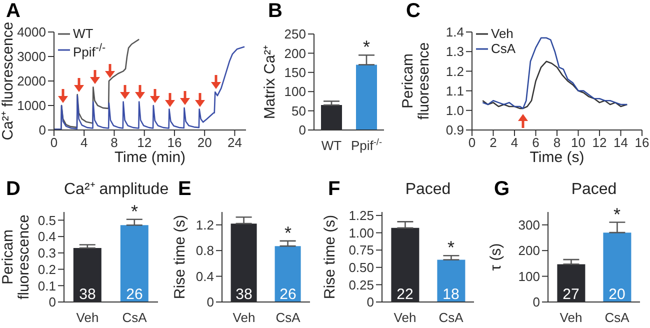 The width and height of the screenshot is (650, 328). What do you see at coordinates (455, 130) in the screenshot?
I see `y-tick-label: 0.9` at bounding box center [455, 130].